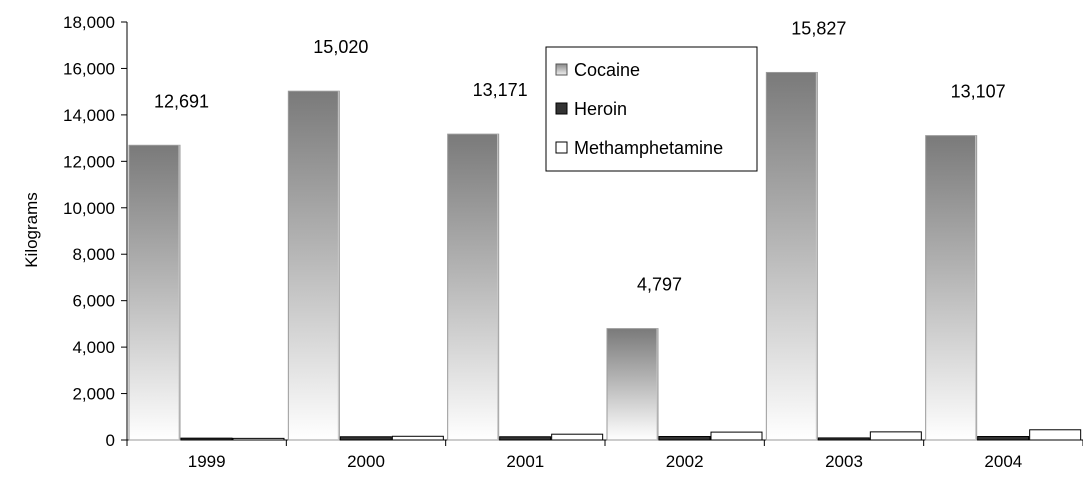  Describe the element at coordinates (844, 461) in the screenshot. I see `x-tick-label: 2003` at that location.